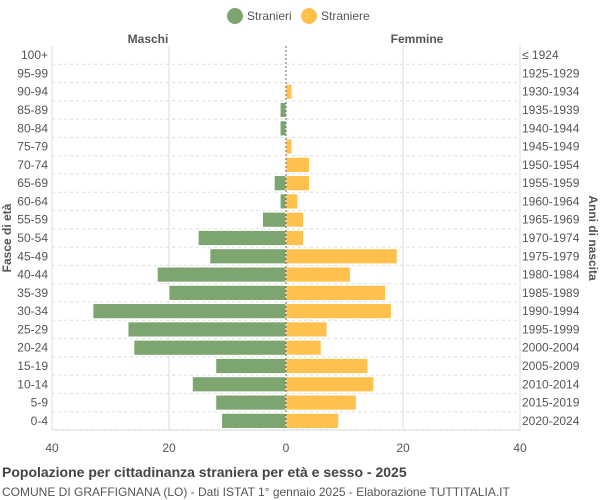 The height and width of the screenshot is (500, 600). What do you see at coordinates (235, 16) in the screenshot?
I see `legend-marker-stranieri` at bounding box center [235, 16].